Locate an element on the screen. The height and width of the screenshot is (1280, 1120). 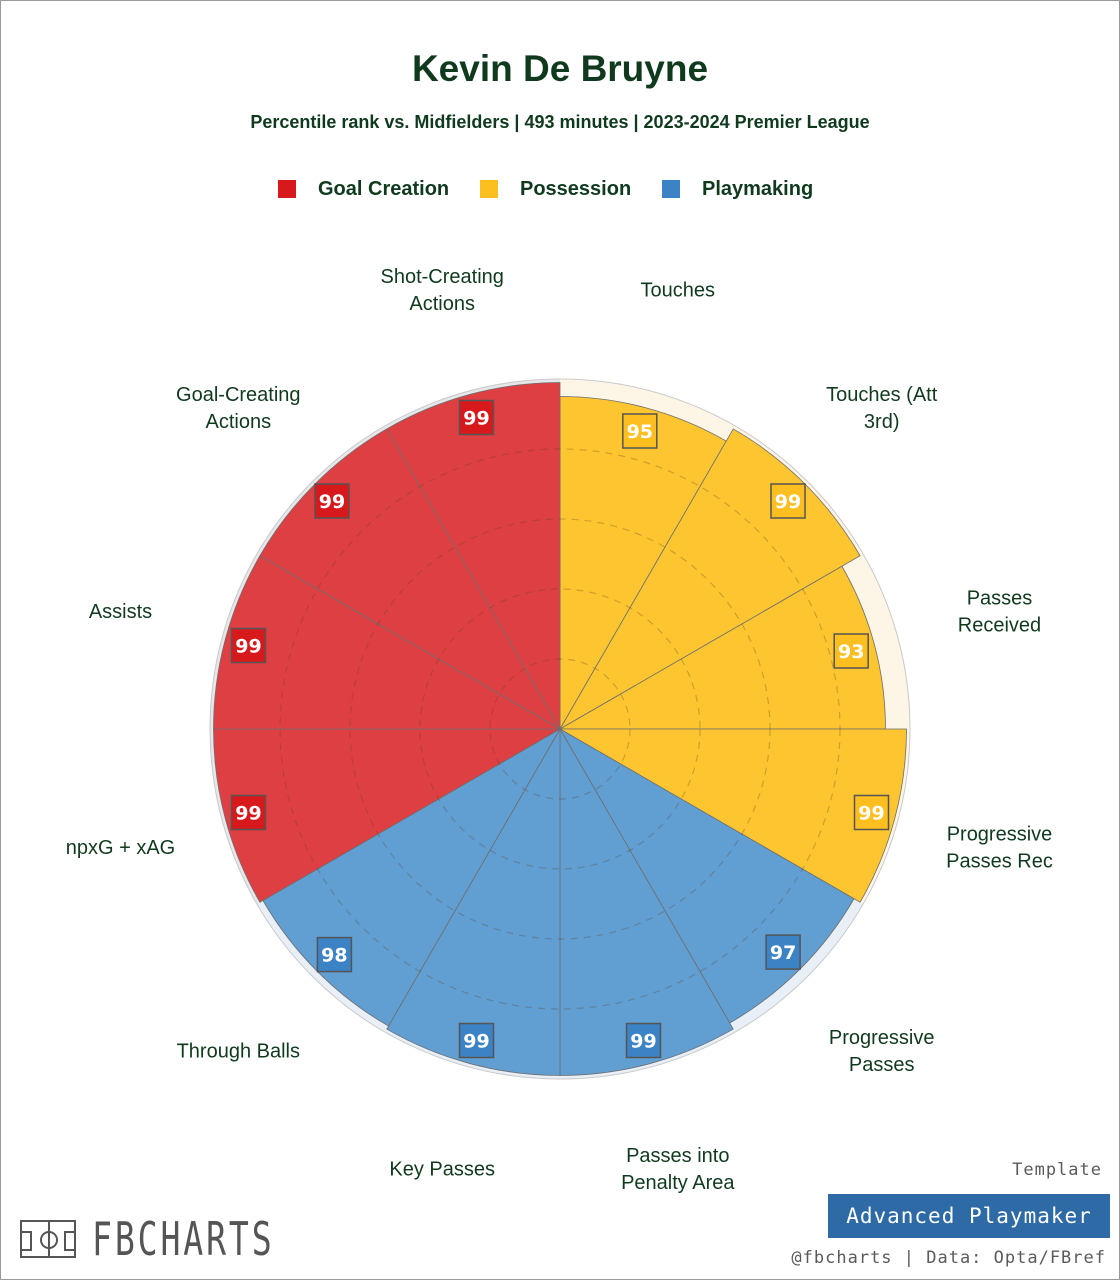
value-badge-key-passes is located at coordinates (476, 1040).